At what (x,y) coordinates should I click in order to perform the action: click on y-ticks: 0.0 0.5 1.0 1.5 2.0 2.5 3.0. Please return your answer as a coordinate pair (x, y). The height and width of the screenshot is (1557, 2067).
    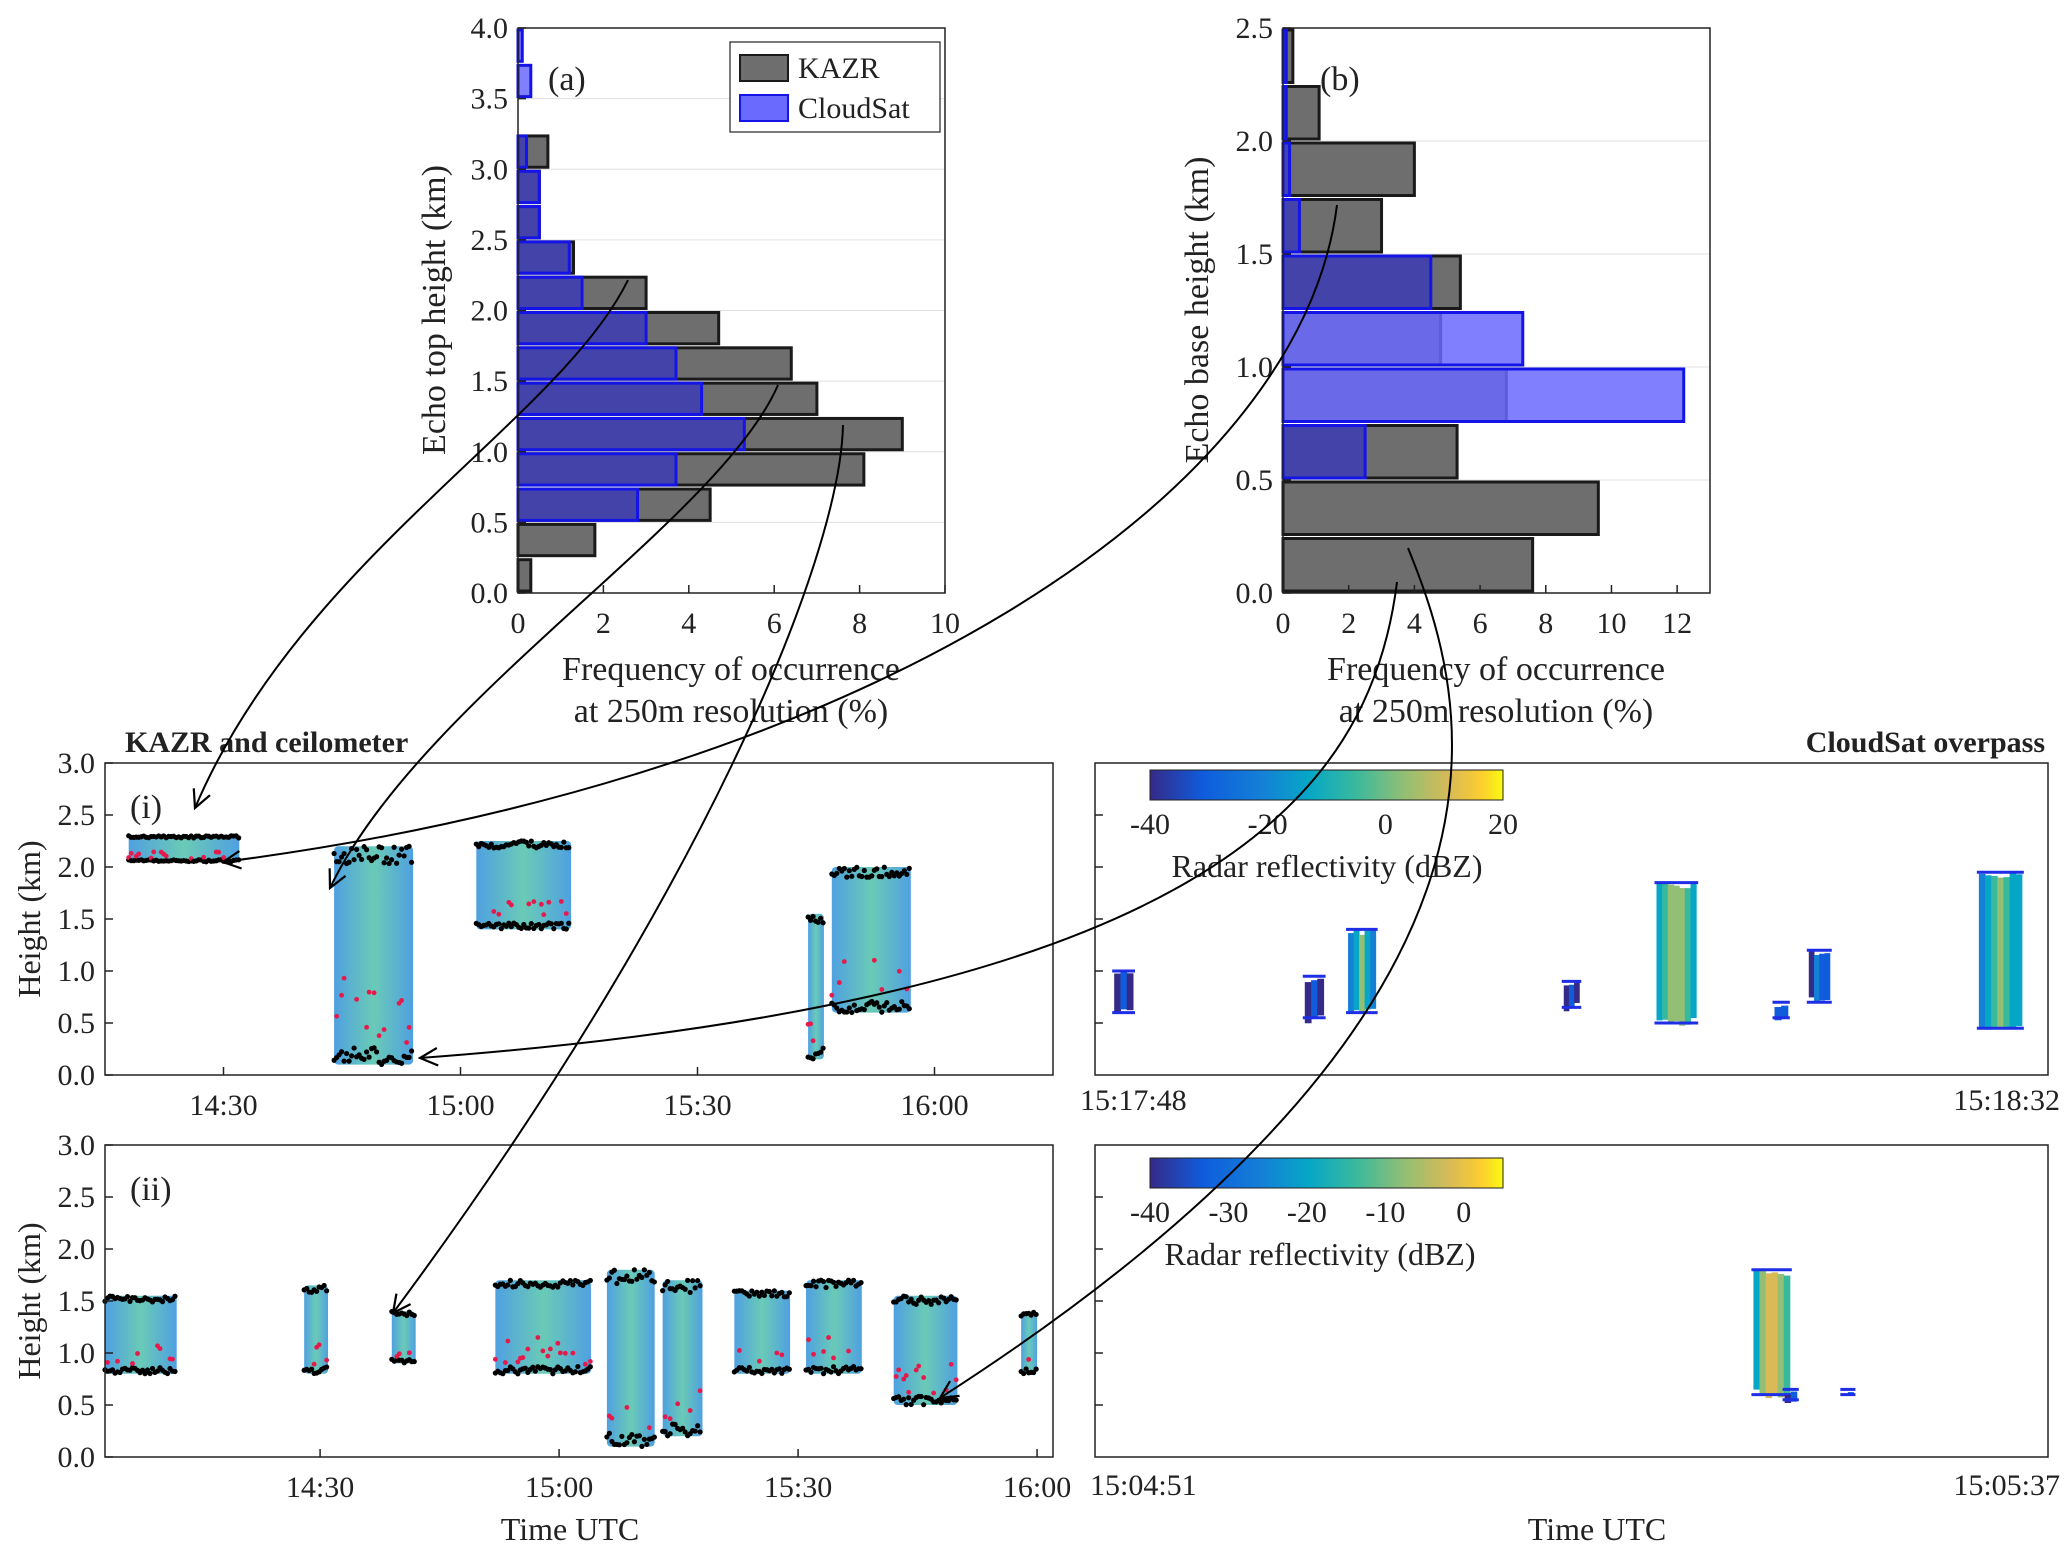
    Looking at the image, I should click on (85, 1301).